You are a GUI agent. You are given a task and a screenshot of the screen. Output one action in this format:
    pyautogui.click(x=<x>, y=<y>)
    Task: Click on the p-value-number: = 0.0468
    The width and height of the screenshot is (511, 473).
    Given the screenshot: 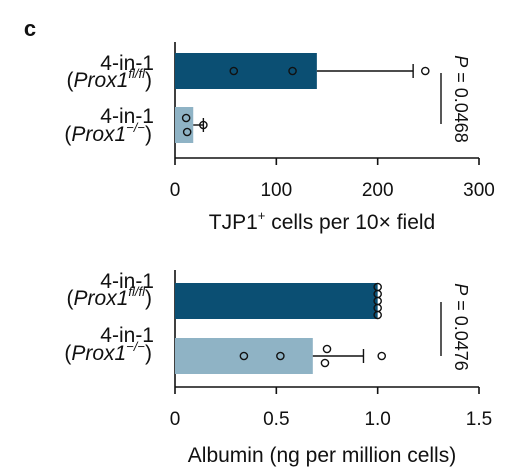 What is the action you would take?
    pyautogui.click(x=461, y=105)
    